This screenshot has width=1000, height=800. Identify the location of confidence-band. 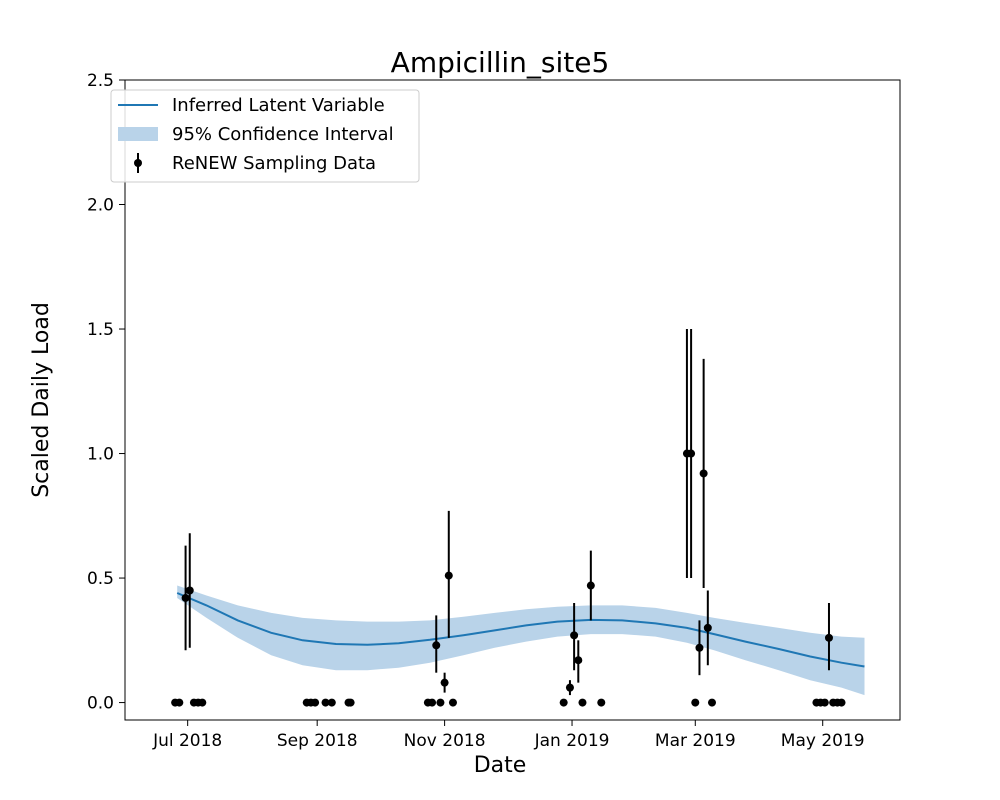
(521, 640).